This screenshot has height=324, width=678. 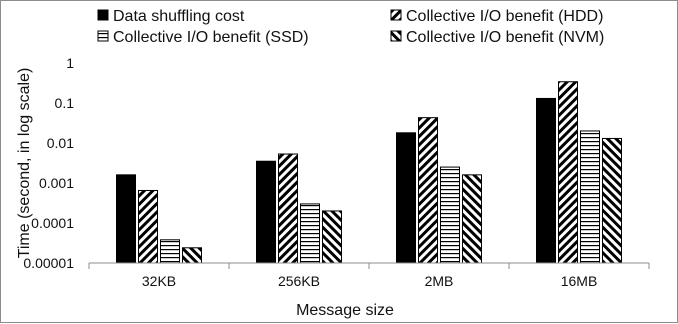 What do you see at coordinates (299, 281) in the screenshot?
I see `x-tick-label: 256KB` at bounding box center [299, 281].